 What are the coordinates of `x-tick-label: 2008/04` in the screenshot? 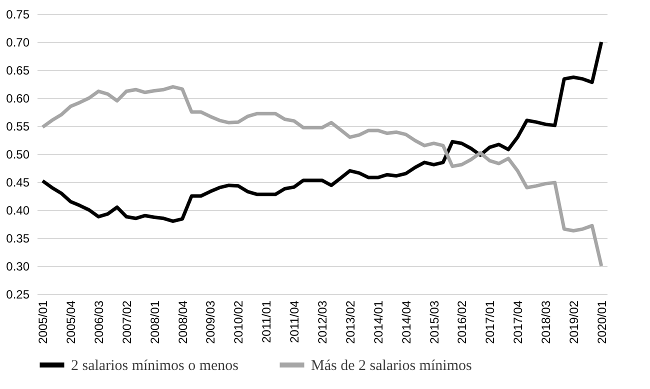 It's located at (183, 322).